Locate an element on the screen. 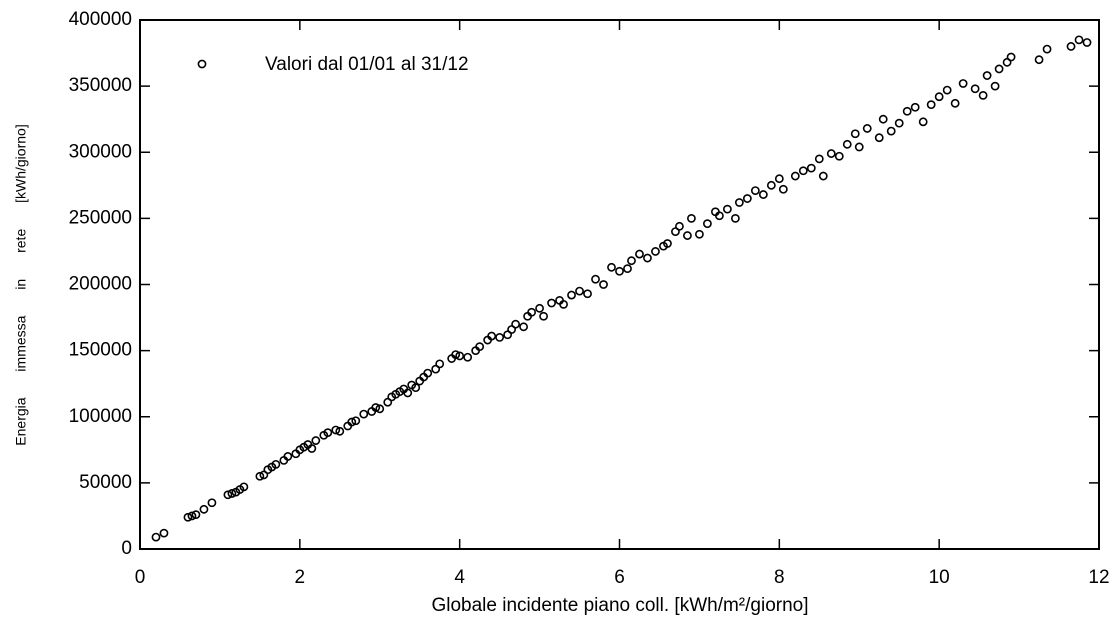 This screenshot has height=618, width=1111. y-tick-label: 0 is located at coordinates (126, 548).